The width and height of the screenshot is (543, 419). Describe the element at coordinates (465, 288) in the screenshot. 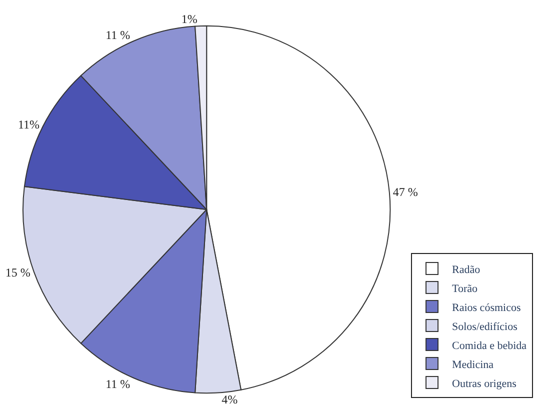

I see `legend-label: Torão` at that location.